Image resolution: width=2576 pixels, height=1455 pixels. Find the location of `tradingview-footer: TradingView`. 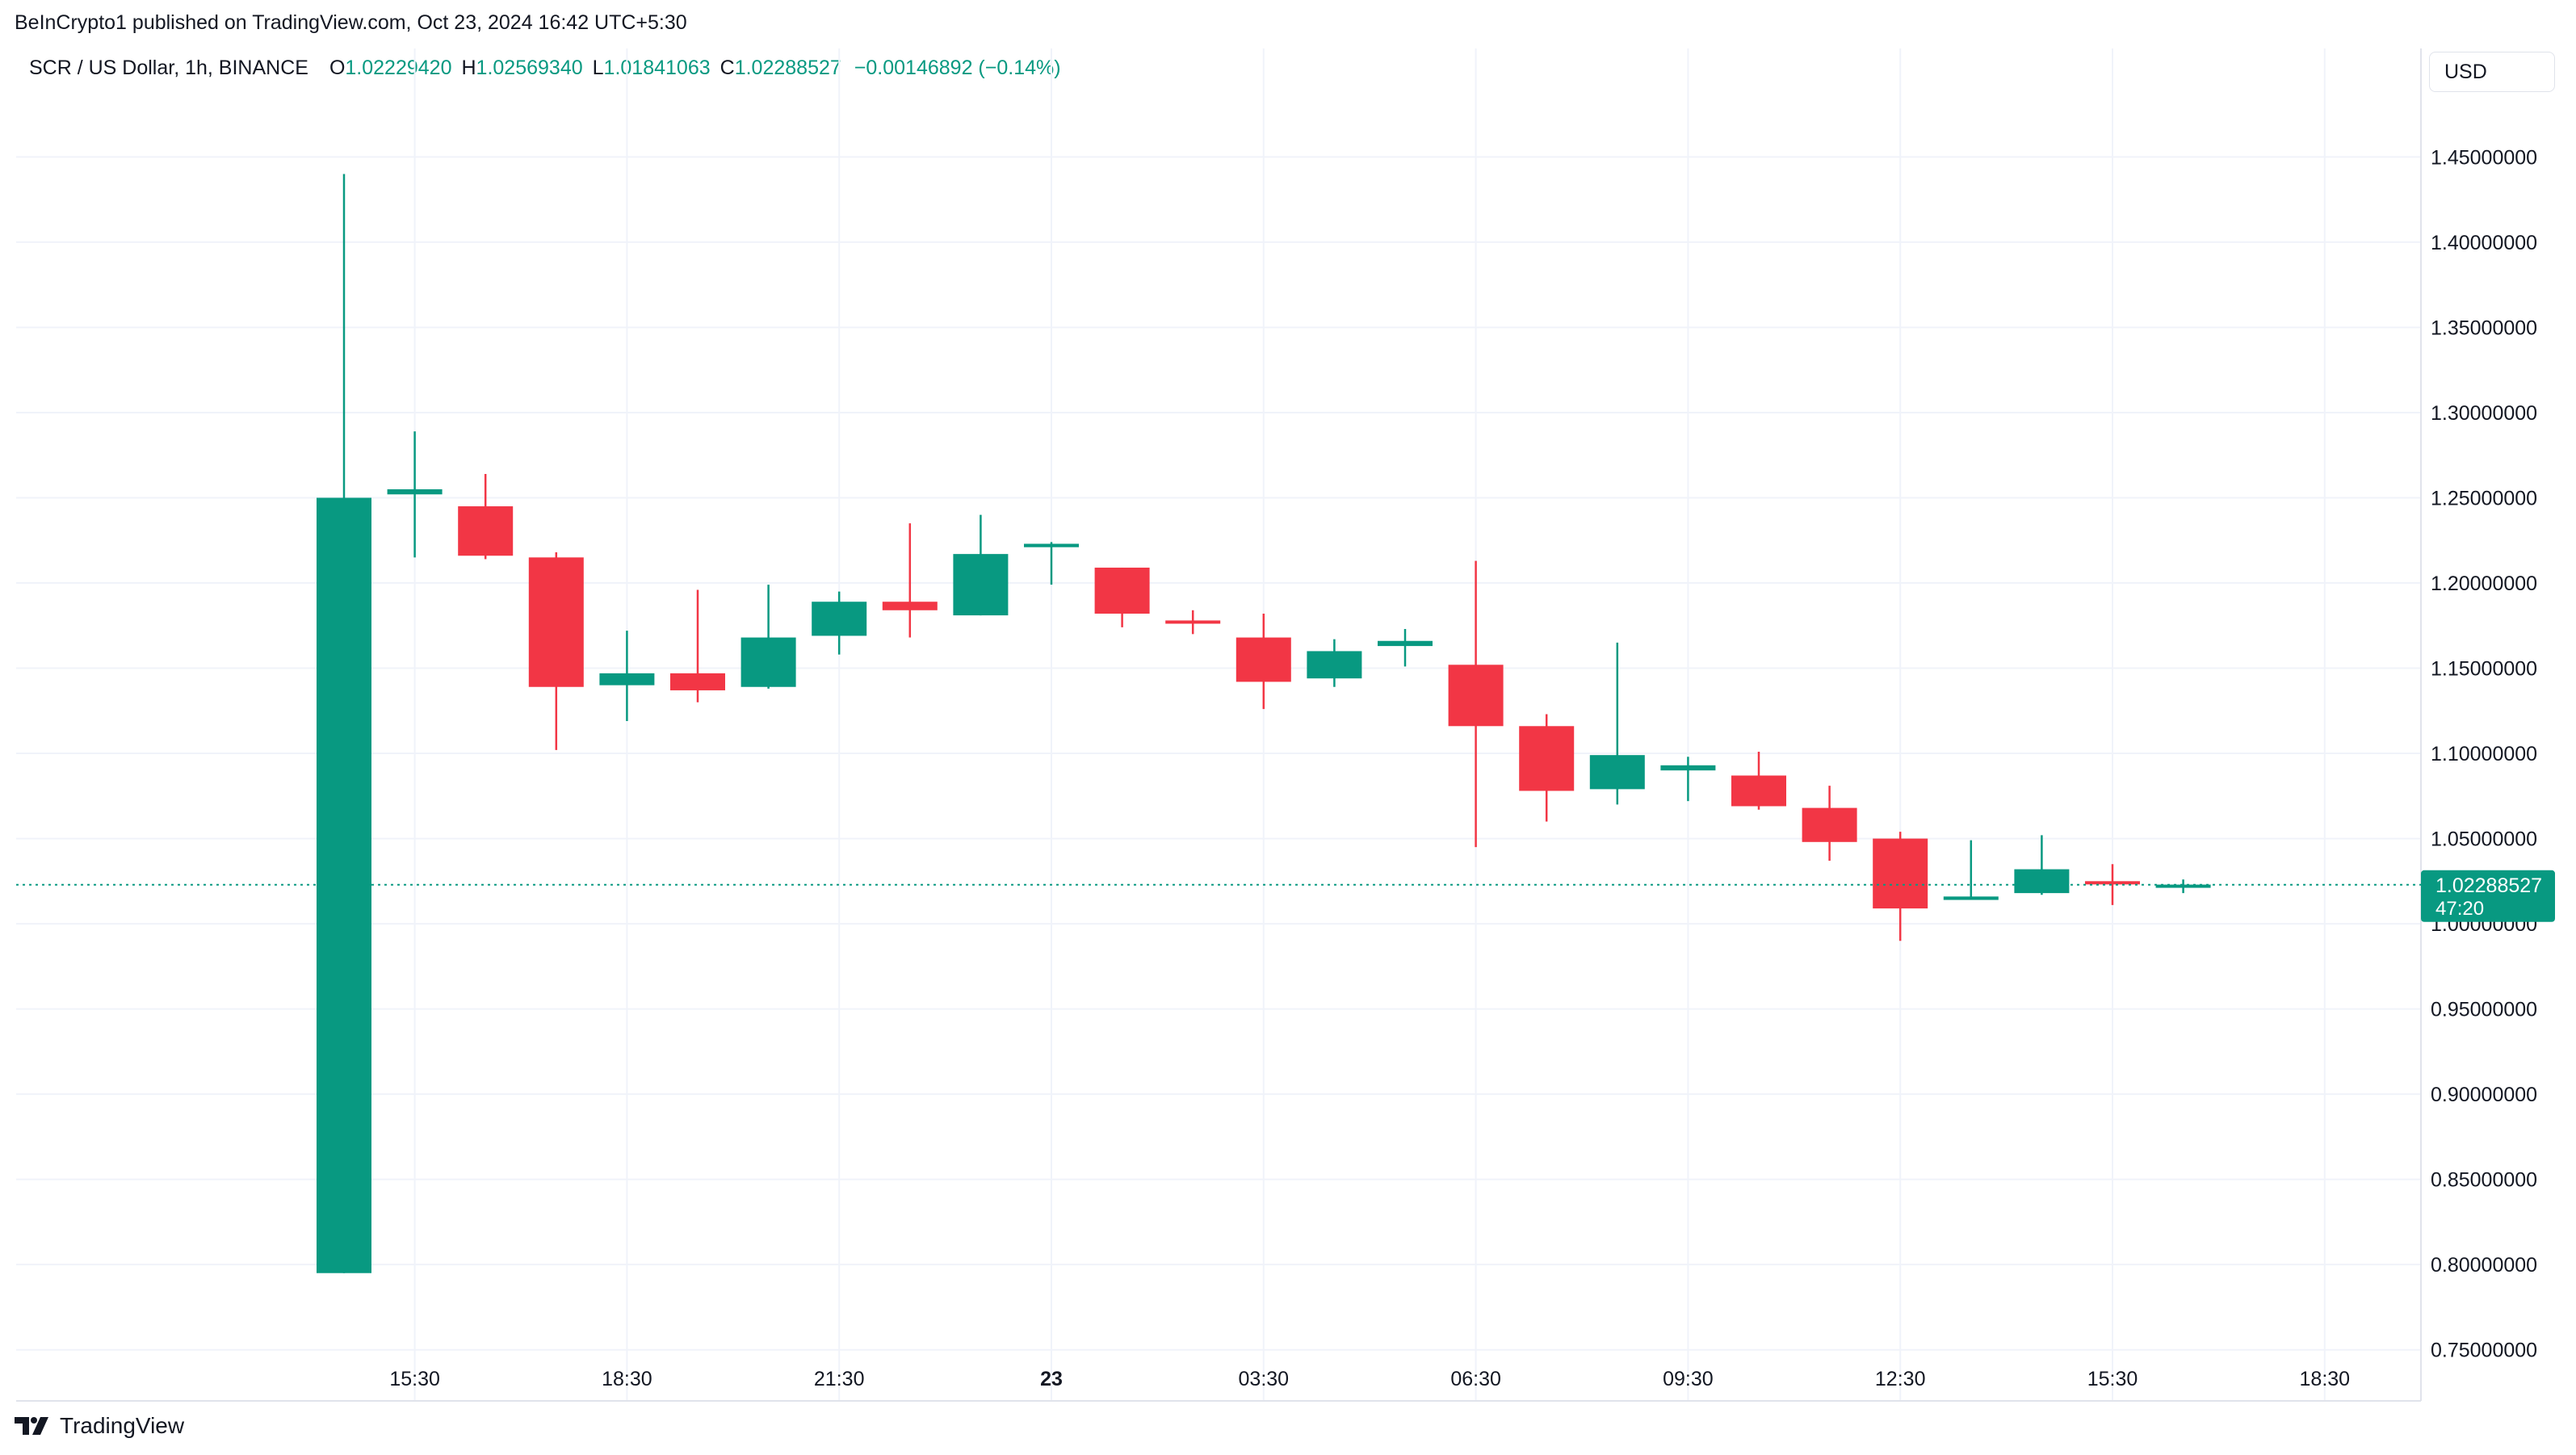

tradingview-footer: TradingView is located at coordinates (99, 1426).